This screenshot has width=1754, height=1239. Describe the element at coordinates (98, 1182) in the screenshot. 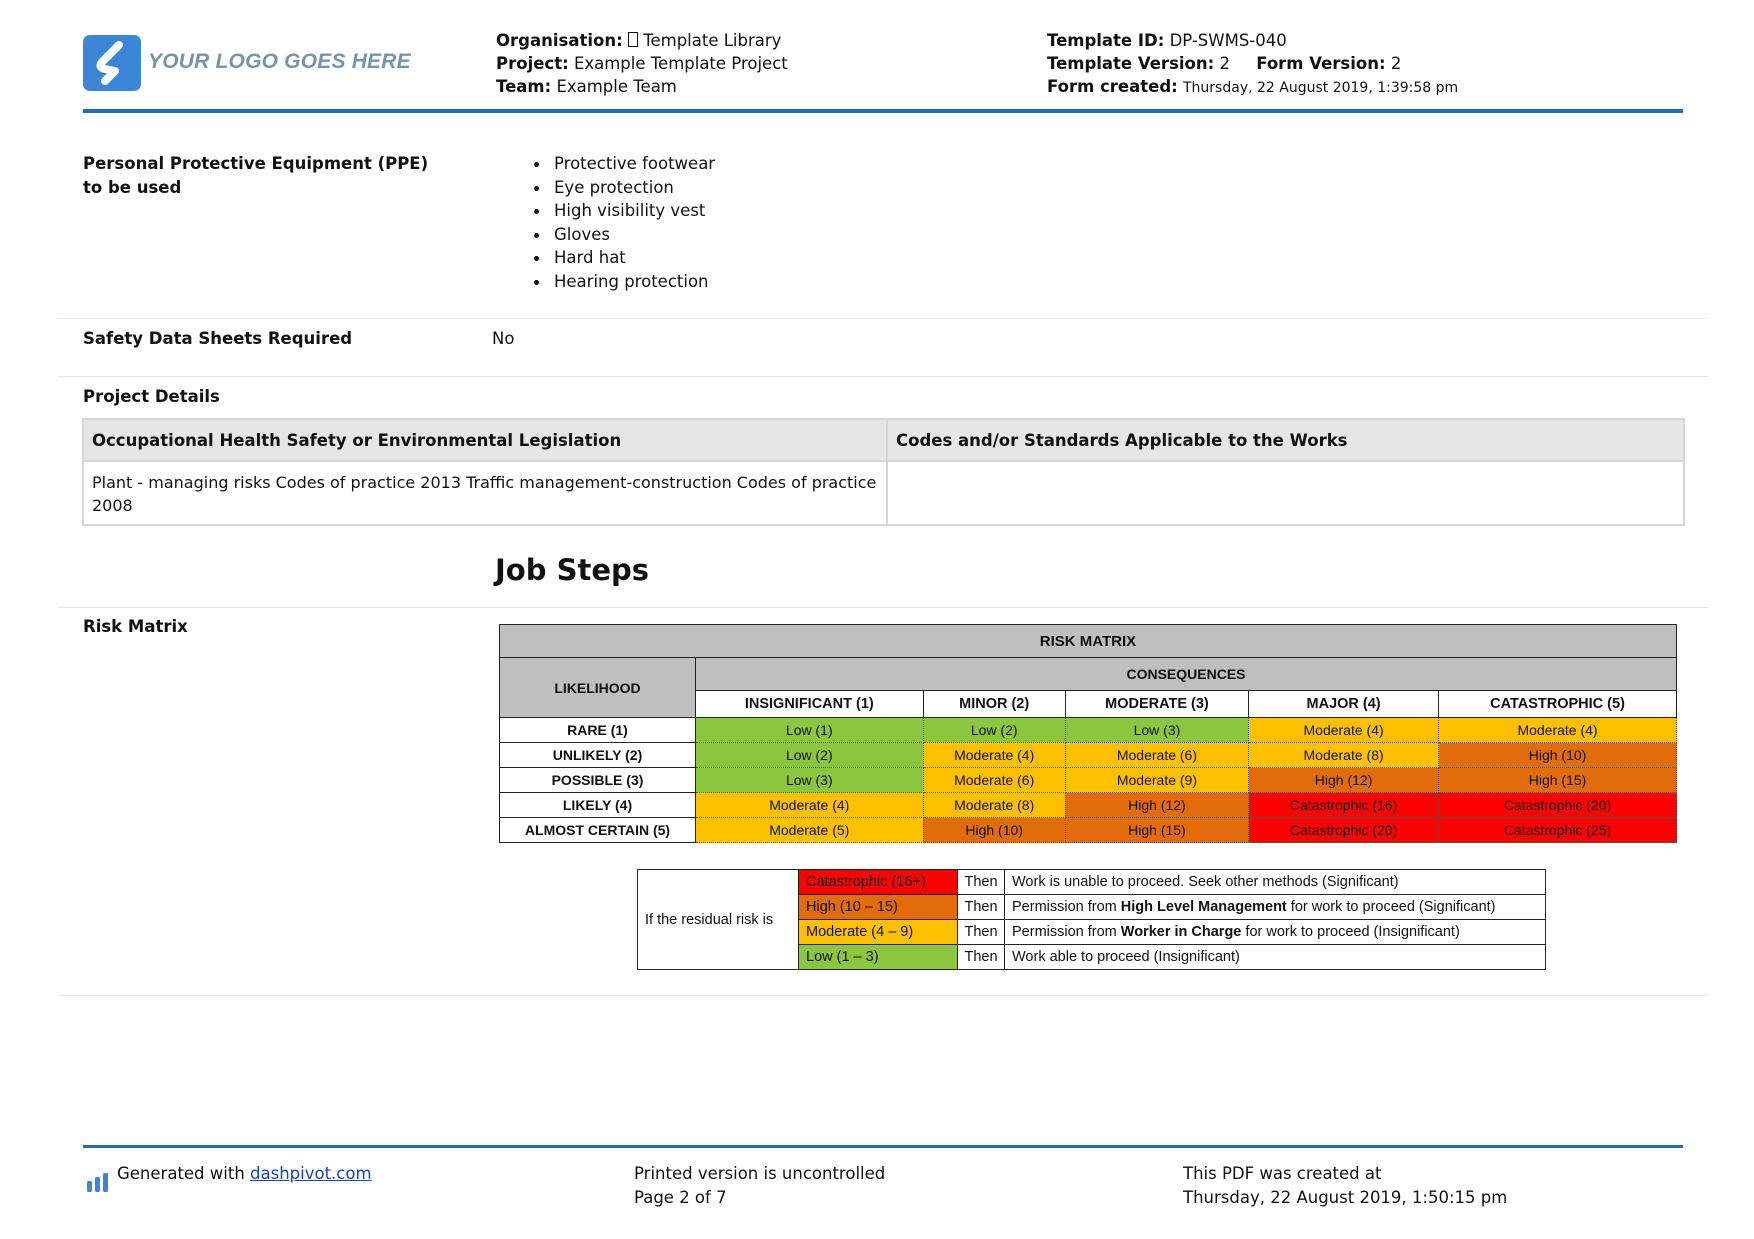

I see `dashpivot-bars-icon` at that location.